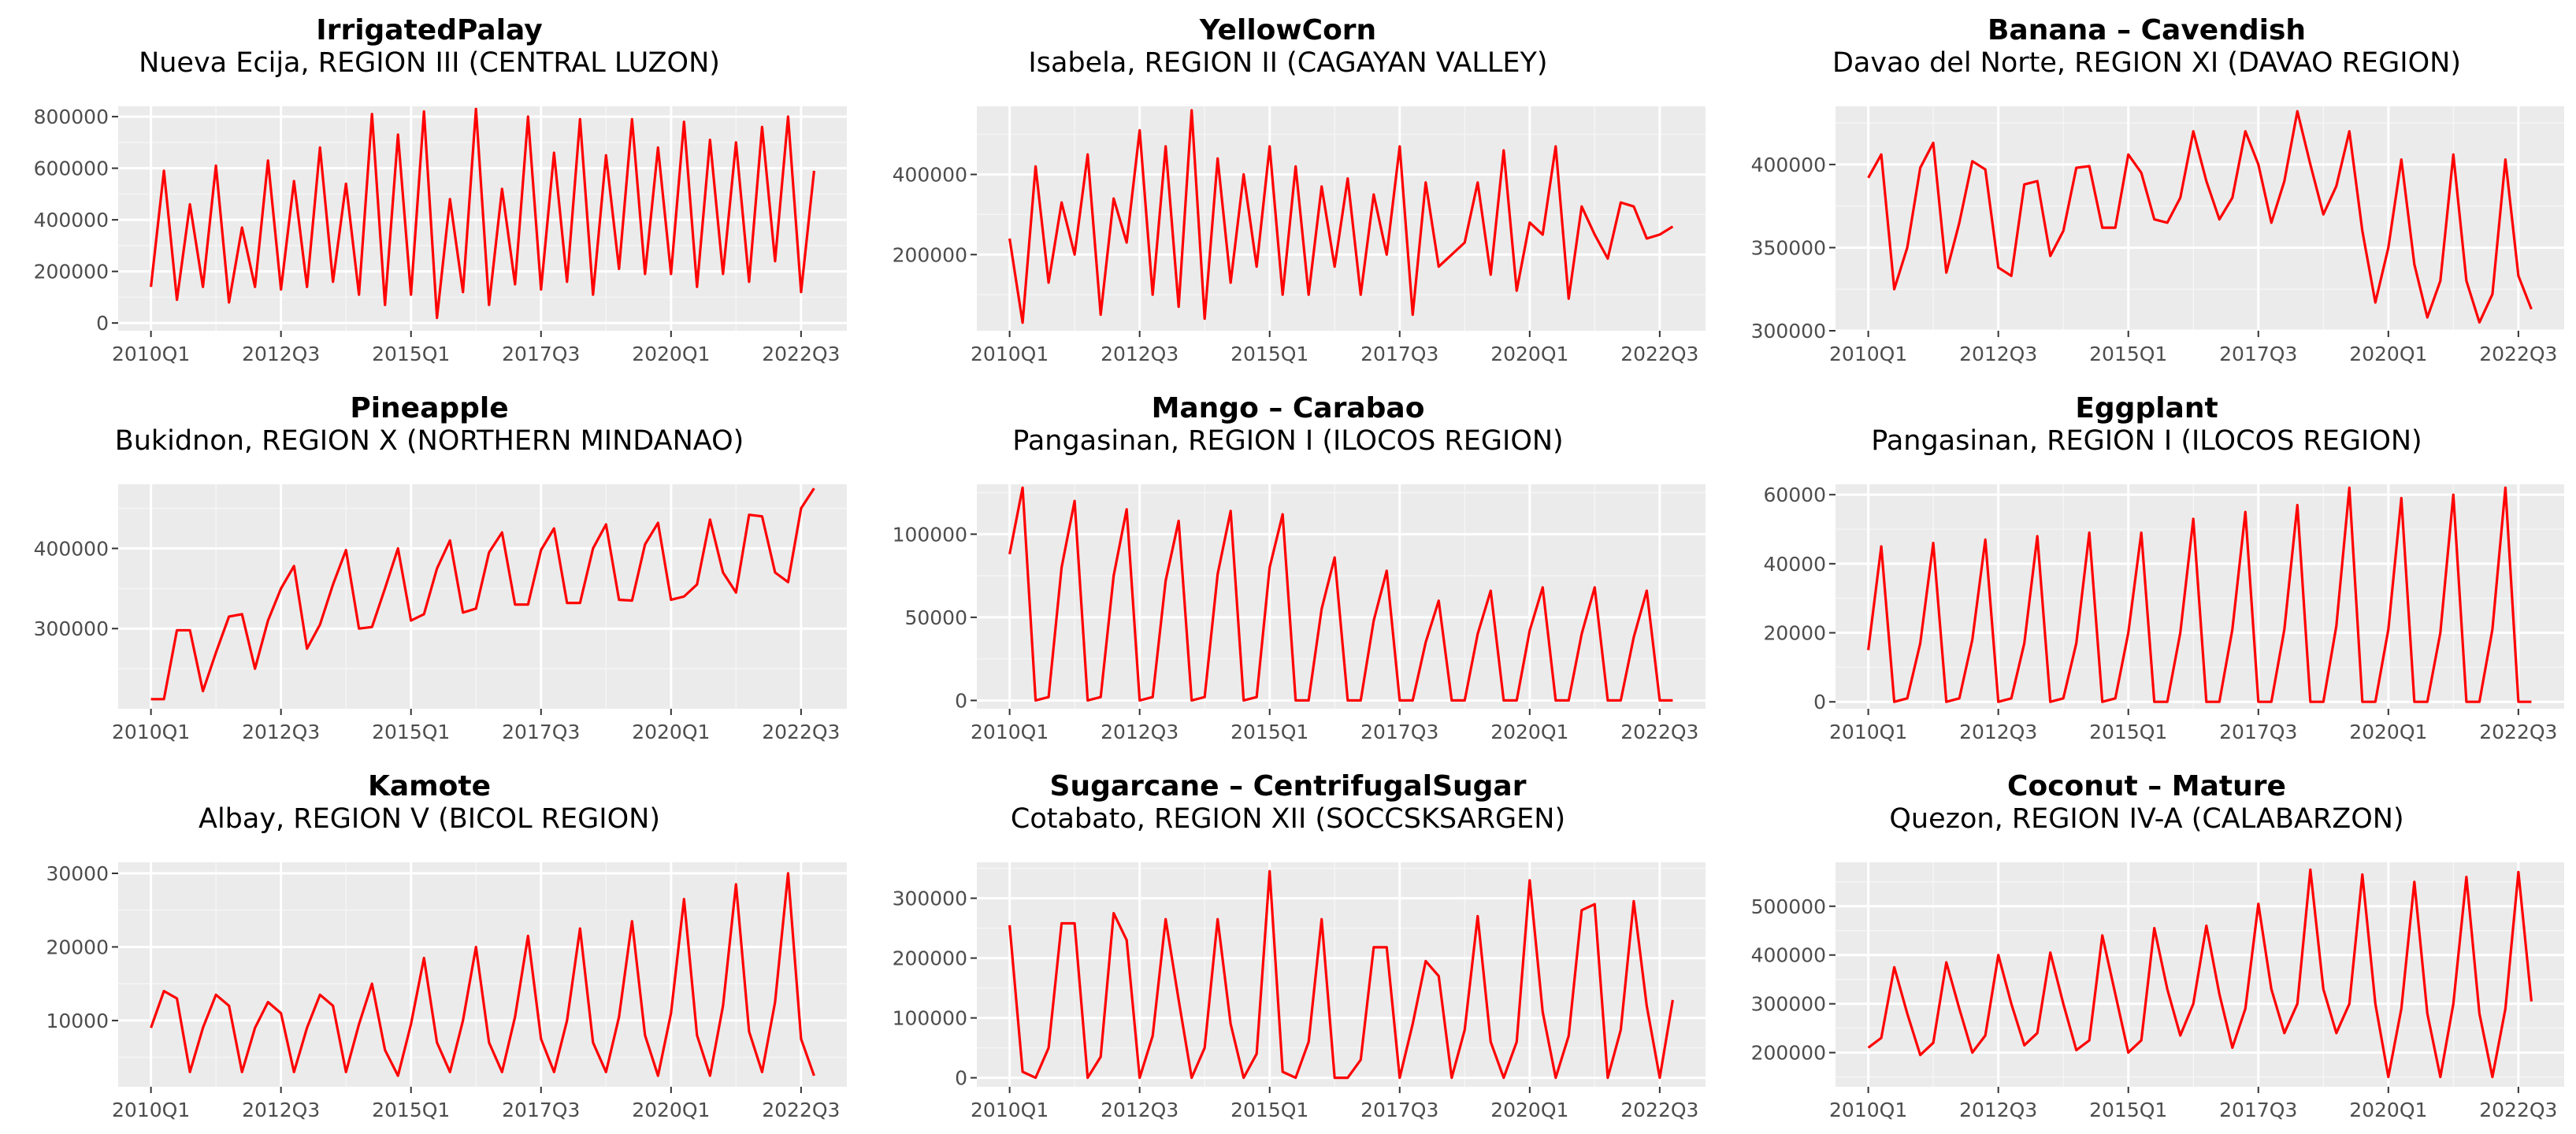  I want to click on y-tick-label: 500000, so click(1788, 906).